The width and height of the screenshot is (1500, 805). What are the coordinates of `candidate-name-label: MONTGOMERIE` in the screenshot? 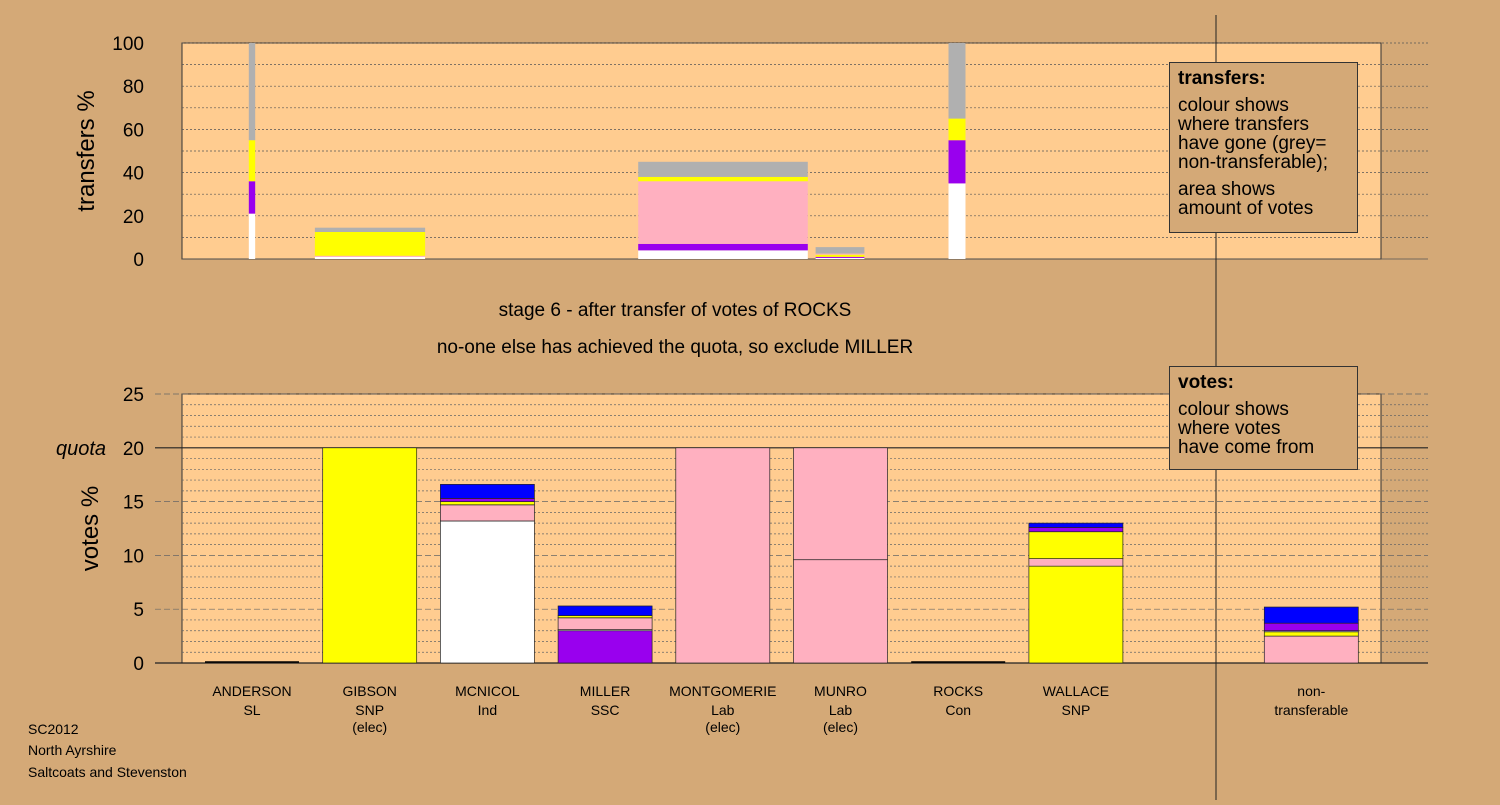 It's located at (722, 691).